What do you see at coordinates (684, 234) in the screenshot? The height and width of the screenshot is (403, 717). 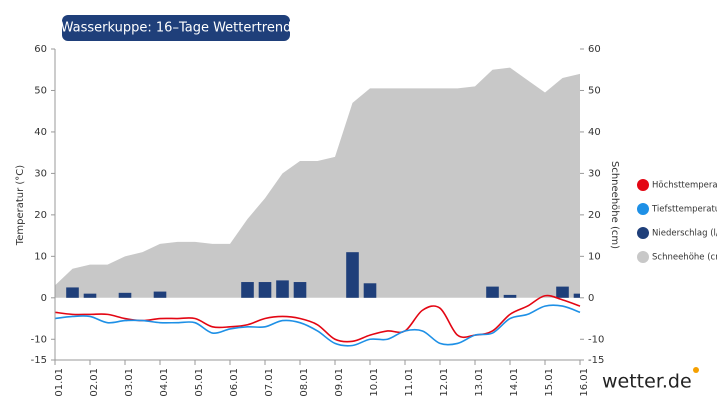 I see `legend-label: Niederschlag (l/m²)` at bounding box center [684, 234].